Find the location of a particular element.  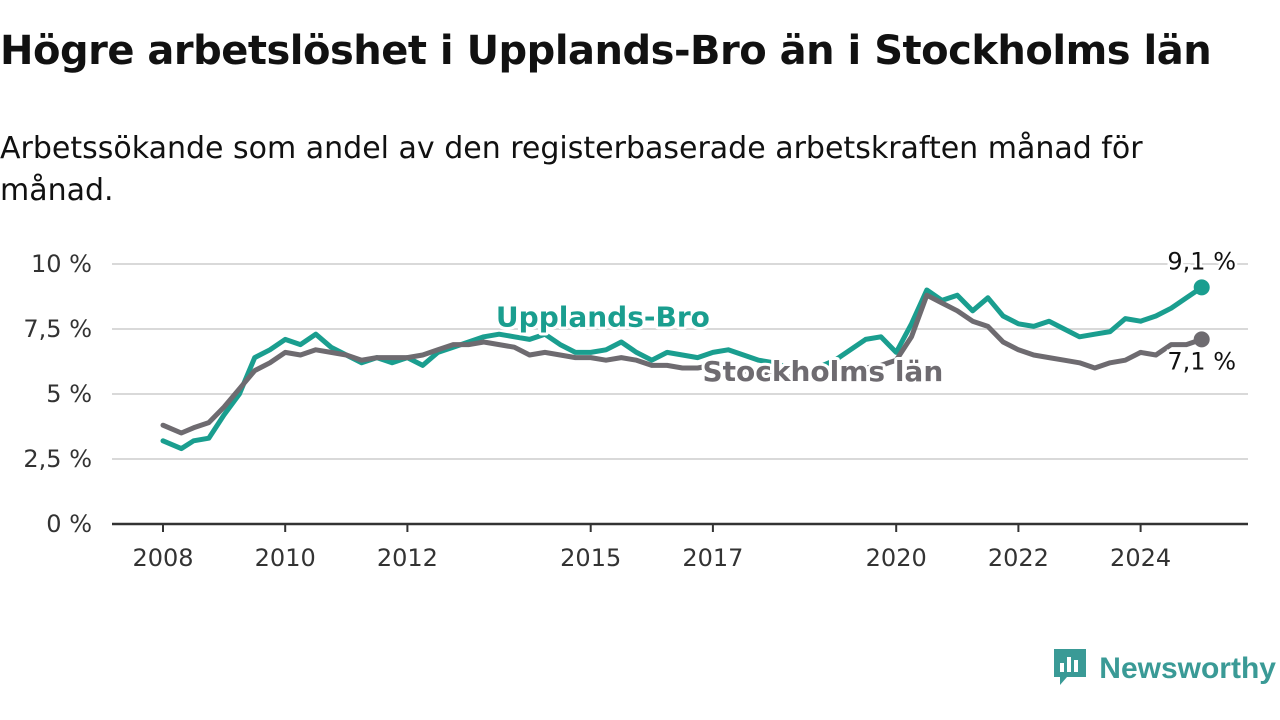

x-tick-label: 2017 is located at coordinates (712, 558).